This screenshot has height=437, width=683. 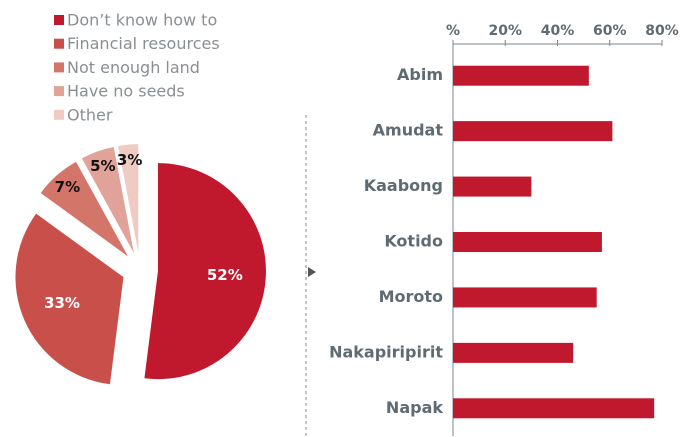 What do you see at coordinates (610, 31) in the screenshot?
I see `x-tick-label: 60%` at bounding box center [610, 31].